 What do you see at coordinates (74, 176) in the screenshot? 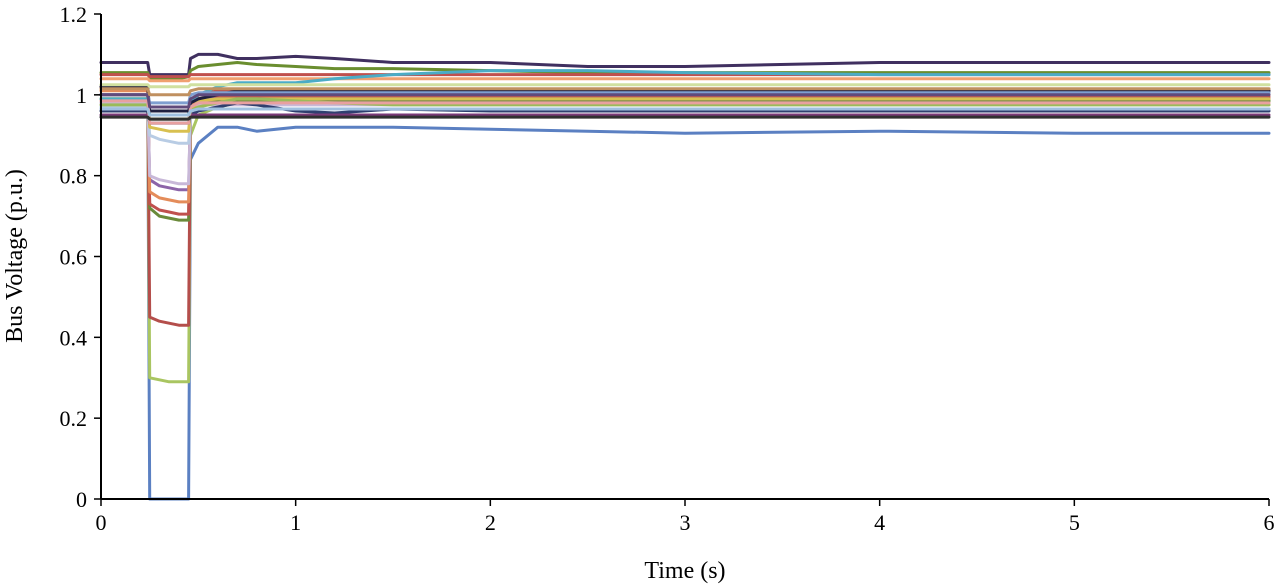
I see `y-tick-label: 0.8` at bounding box center [74, 176].